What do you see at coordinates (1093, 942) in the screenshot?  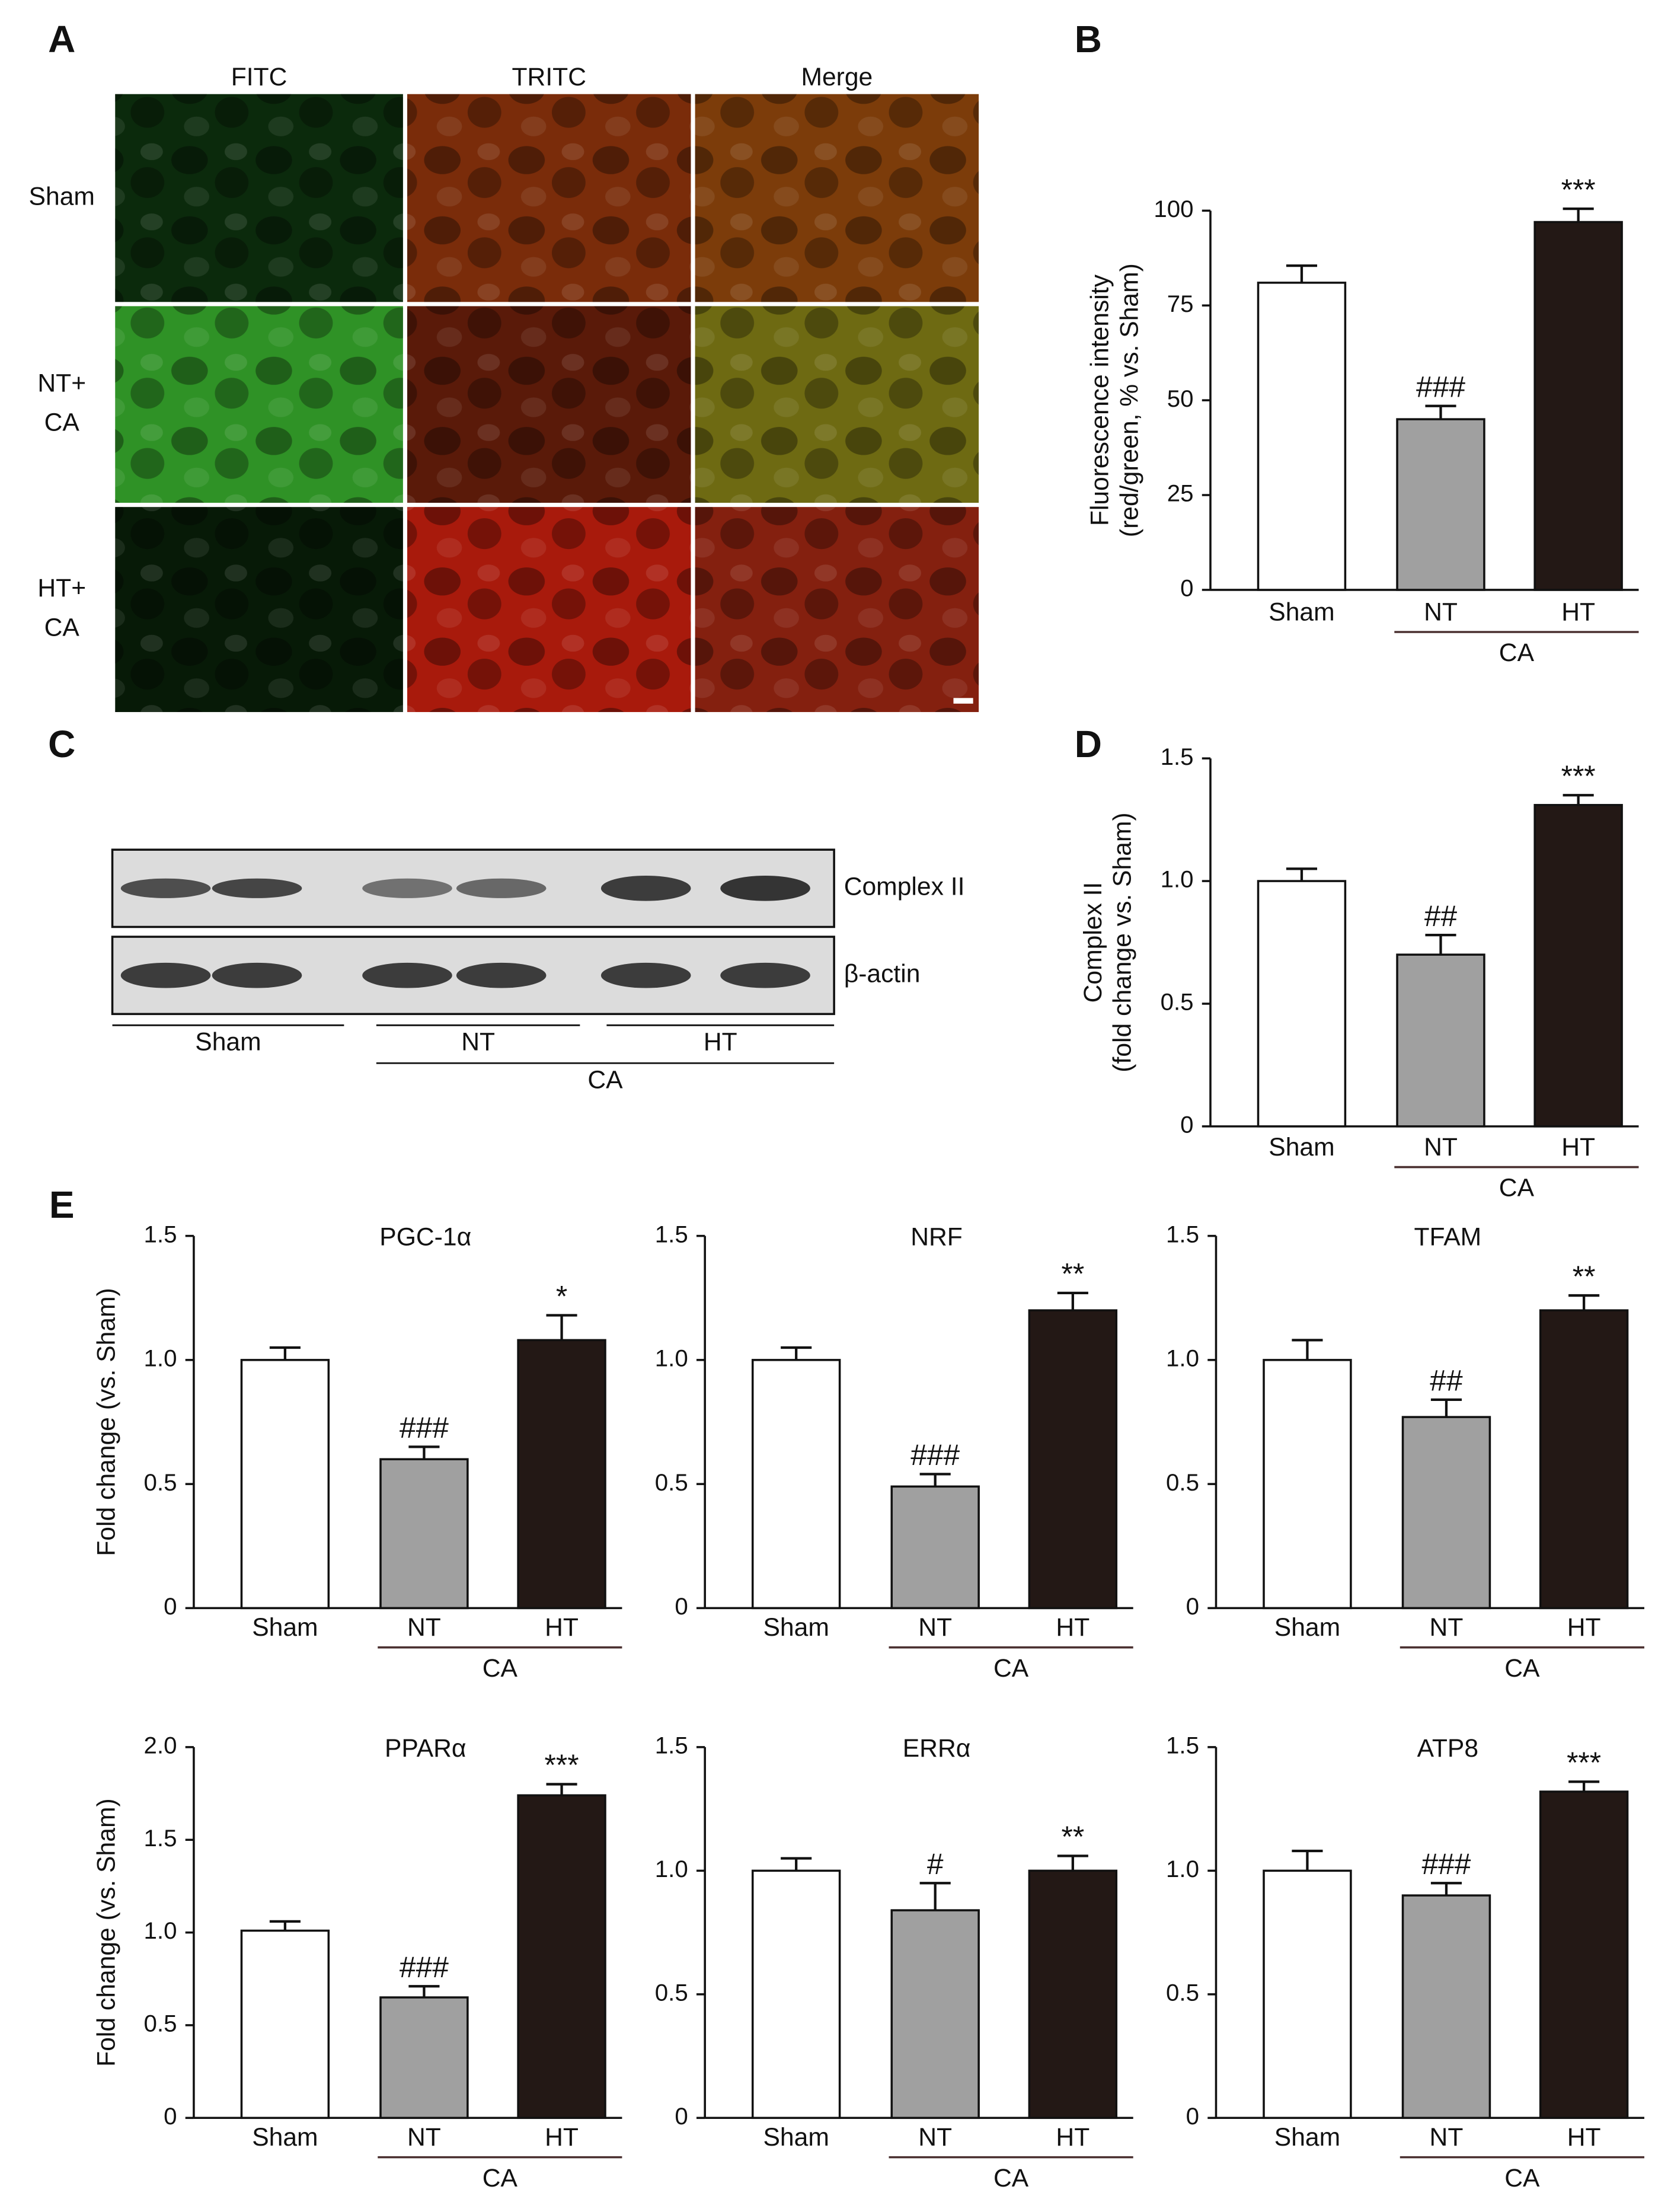 I see `y-axis-label: Complex II` at bounding box center [1093, 942].